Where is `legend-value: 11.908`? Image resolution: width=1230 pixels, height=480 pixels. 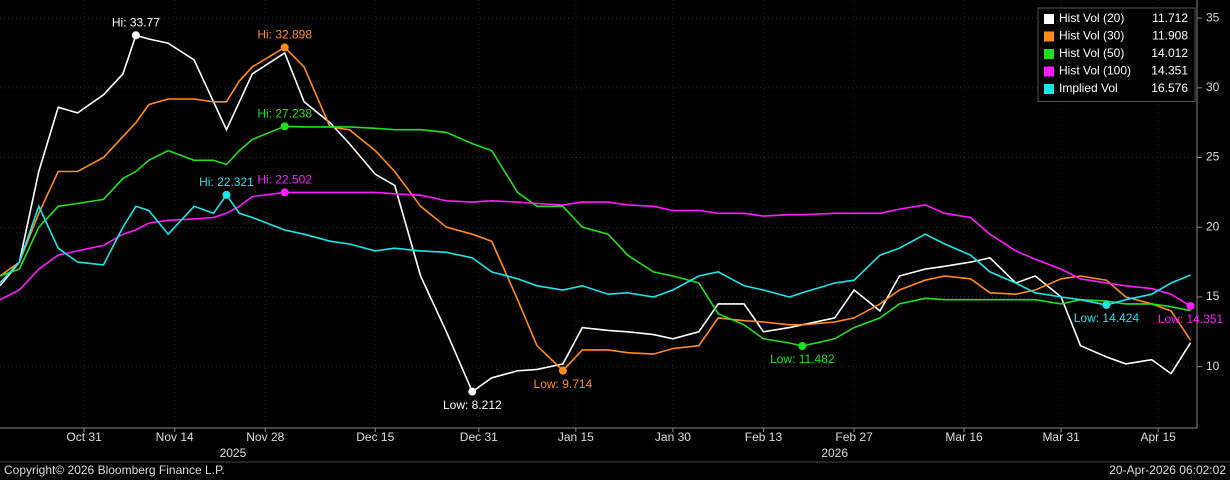 legend-value: 11.908 is located at coordinates (1170, 36).